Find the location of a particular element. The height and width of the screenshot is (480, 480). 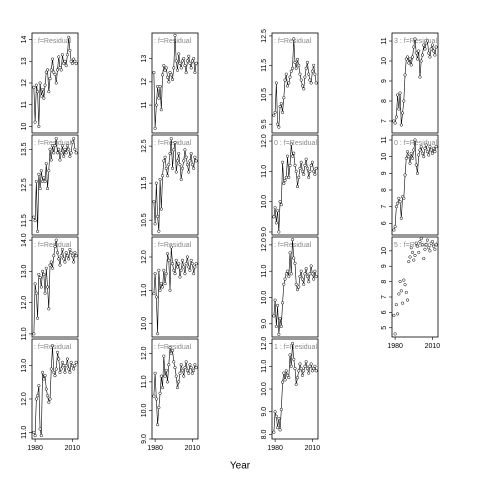

y-tick-label: 13.5 is located at coordinates (24, 149).